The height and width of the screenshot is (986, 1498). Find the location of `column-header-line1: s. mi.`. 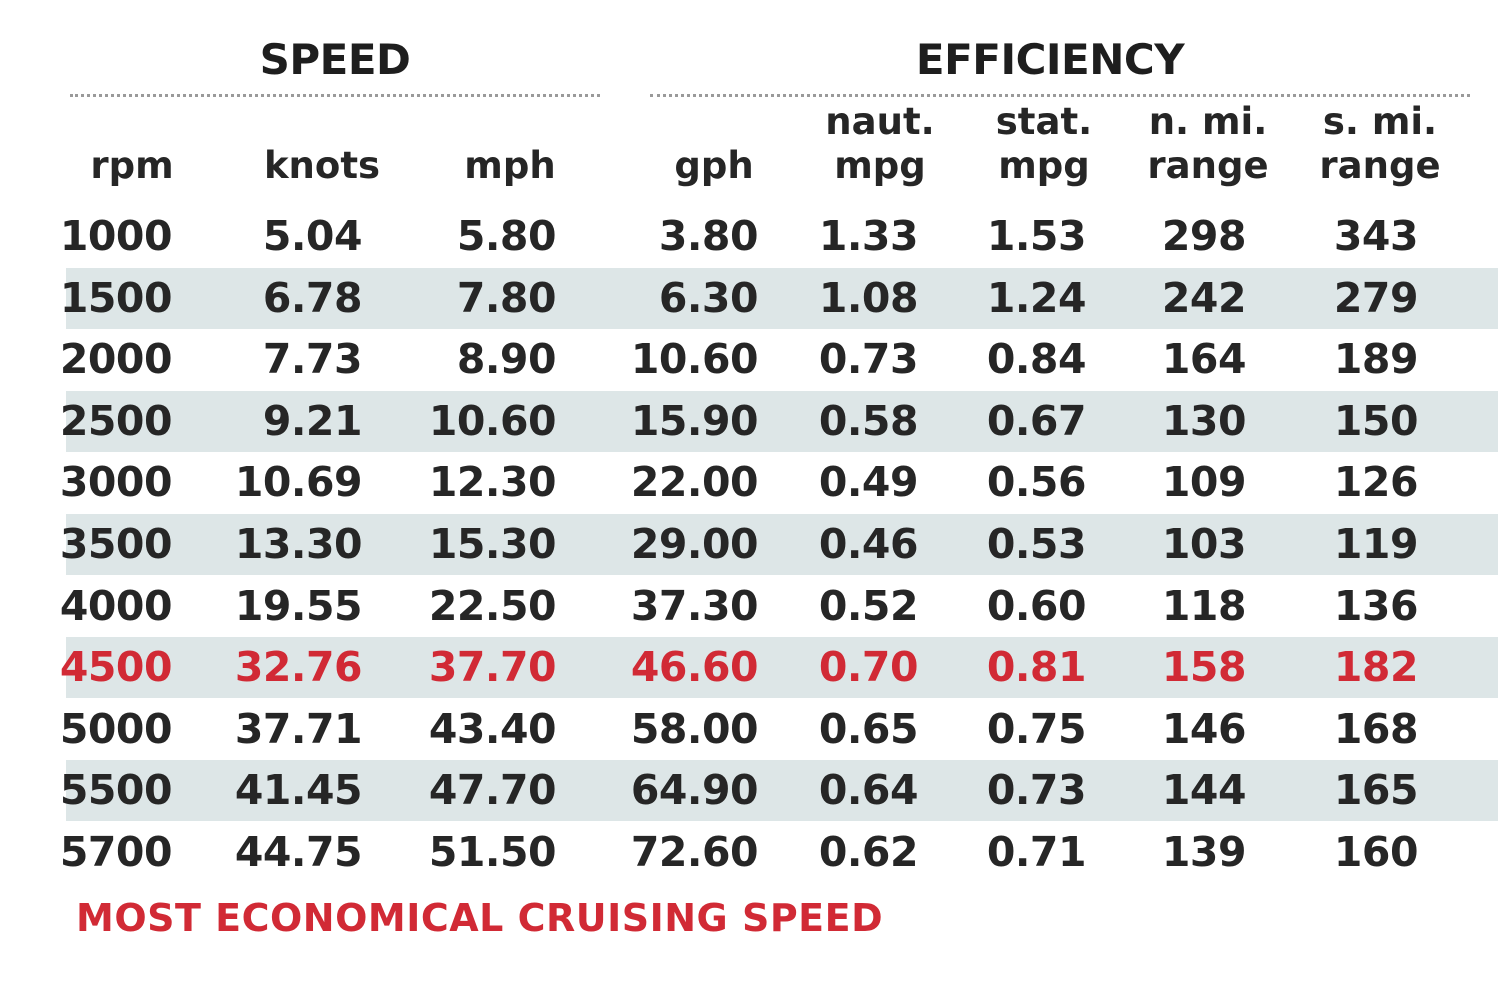

column-header-line1: s. mi. is located at coordinates (1380, 121).